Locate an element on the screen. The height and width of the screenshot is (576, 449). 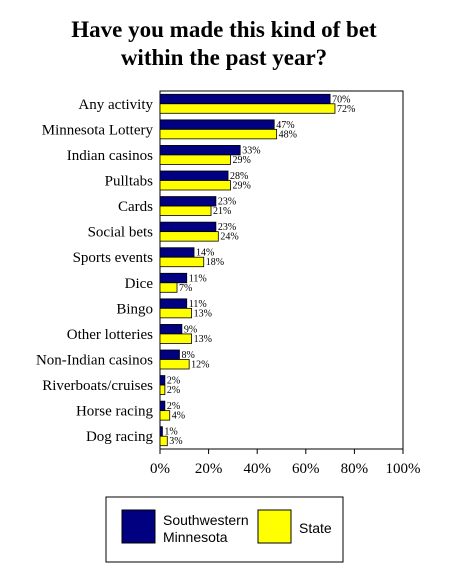
data-label: 70% is located at coordinates (341, 99).